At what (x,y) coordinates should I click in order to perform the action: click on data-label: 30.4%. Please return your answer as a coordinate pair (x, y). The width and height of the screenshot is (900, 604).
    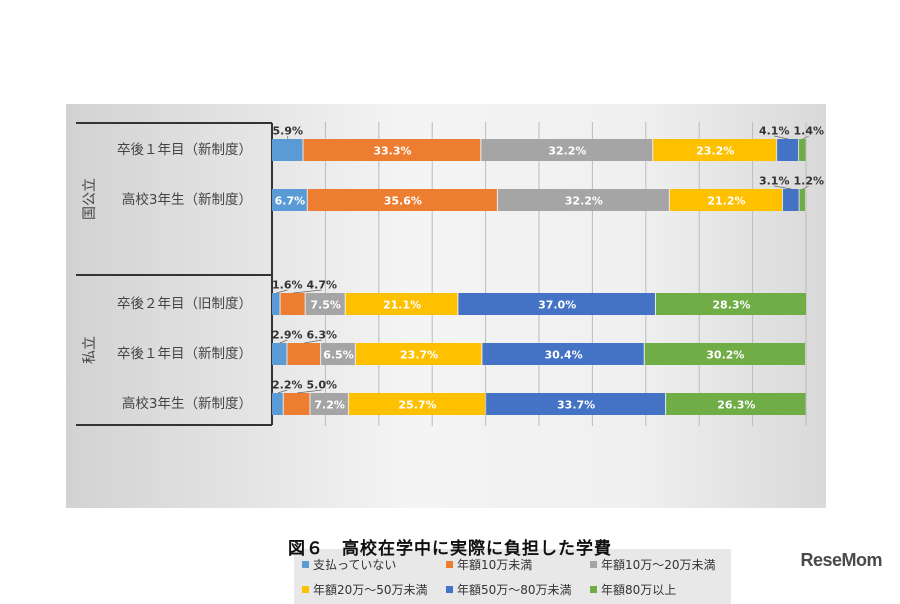
    Looking at the image, I should click on (563, 355).